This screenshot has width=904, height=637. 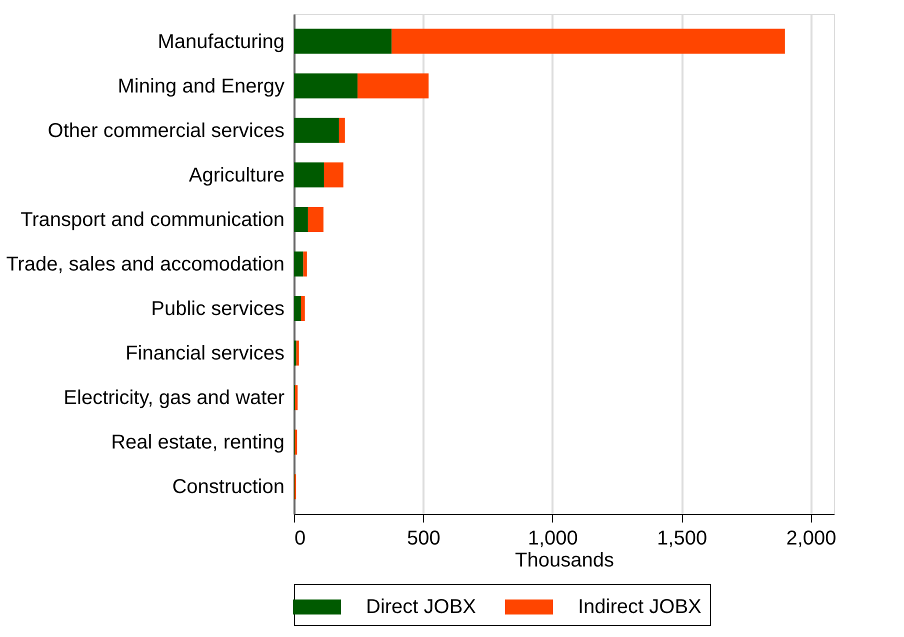 I want to click on x-tick-label: 1,000, so click(x=553, y=539).